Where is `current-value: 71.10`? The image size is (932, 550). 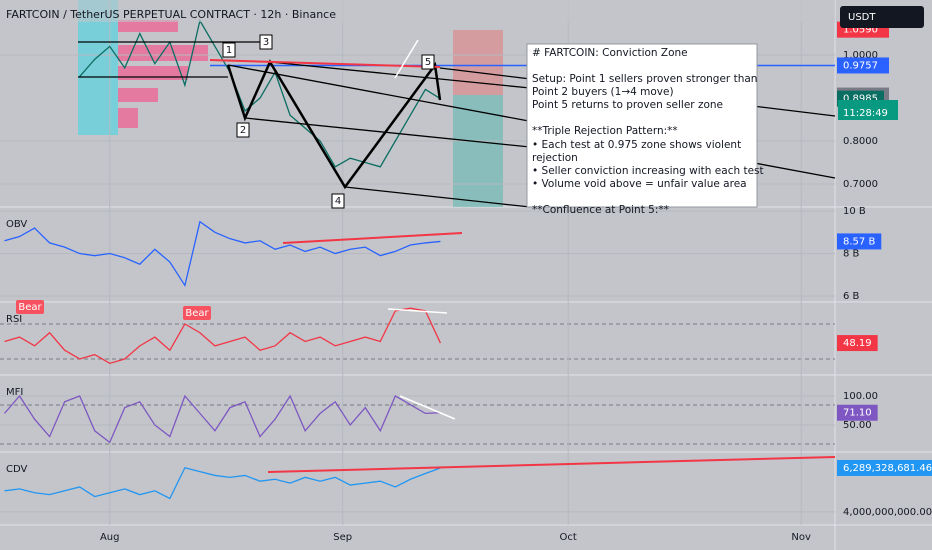 current-value: 71.10 is located at coordinates (857, 413).